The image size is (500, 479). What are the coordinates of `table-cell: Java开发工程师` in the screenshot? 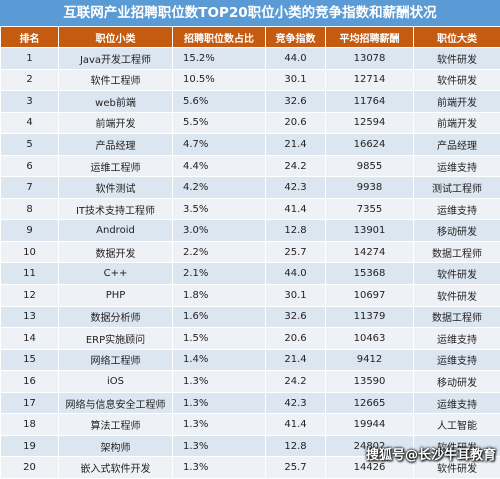 It's located at (116, 59).